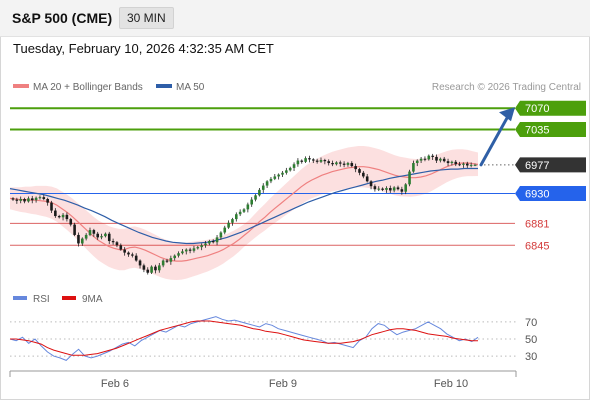 The image size is (590, 400). I want to click on level-label-6977: 6977, so click(537, 166).